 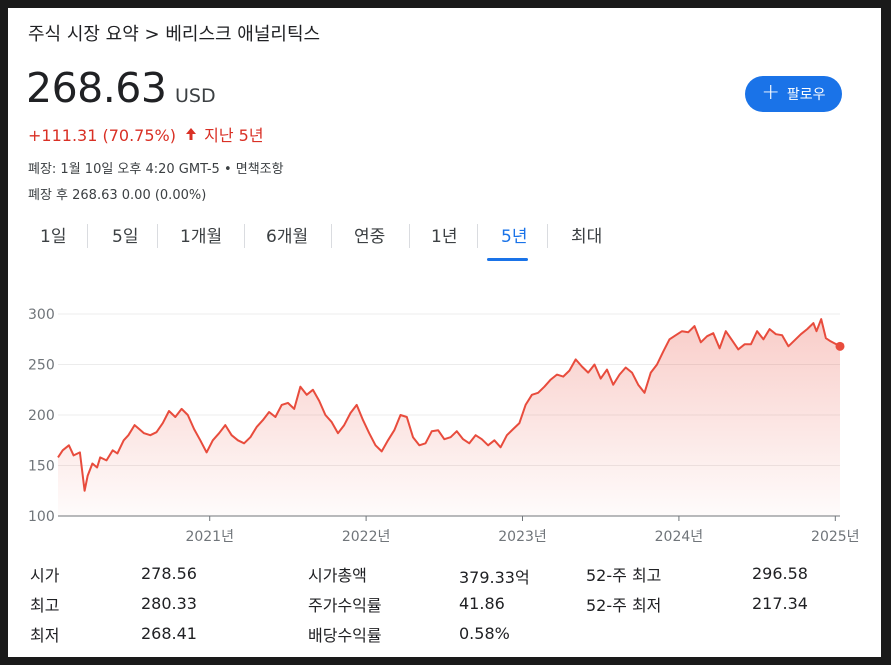 I want to click on time-range-tabs: 1일 5일 1개월 6개월 연중 1년 5년 최대, so click(x=322, y=239).